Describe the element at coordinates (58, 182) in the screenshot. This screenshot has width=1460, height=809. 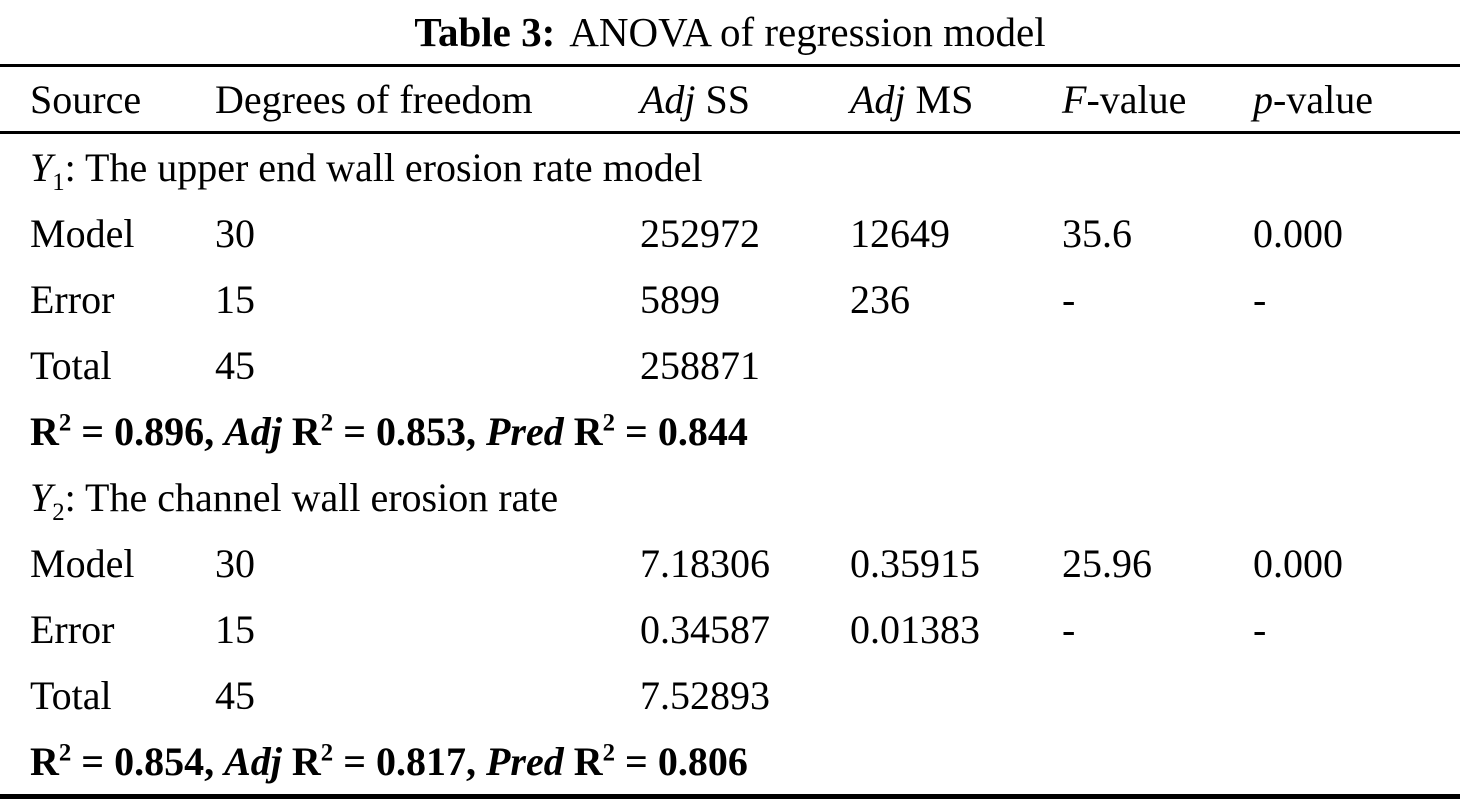
I see `y1-subscript: 1` at that location.